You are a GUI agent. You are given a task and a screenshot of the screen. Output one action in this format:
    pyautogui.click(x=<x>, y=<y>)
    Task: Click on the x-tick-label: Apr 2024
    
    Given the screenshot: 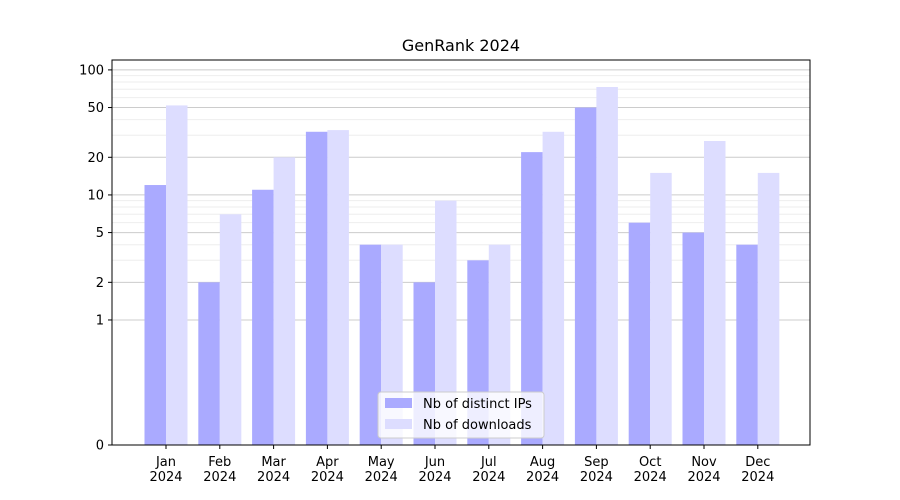 What is the action you would take?
    pyautogui.click(x=327, y=470)
    